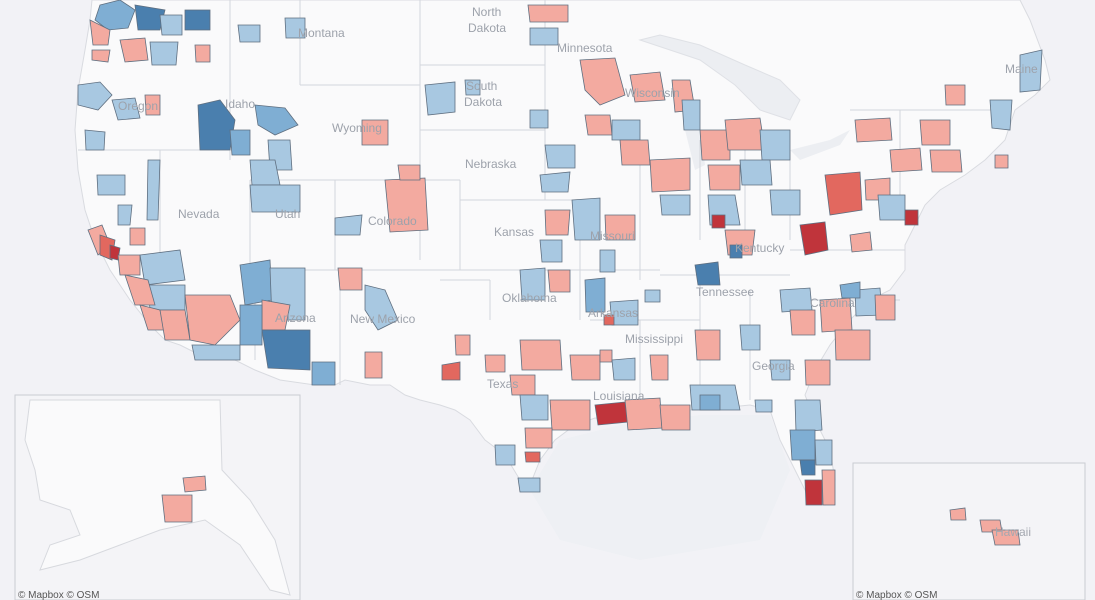  I want to click on state-label-arizona: Arizona, so click(295, 318).